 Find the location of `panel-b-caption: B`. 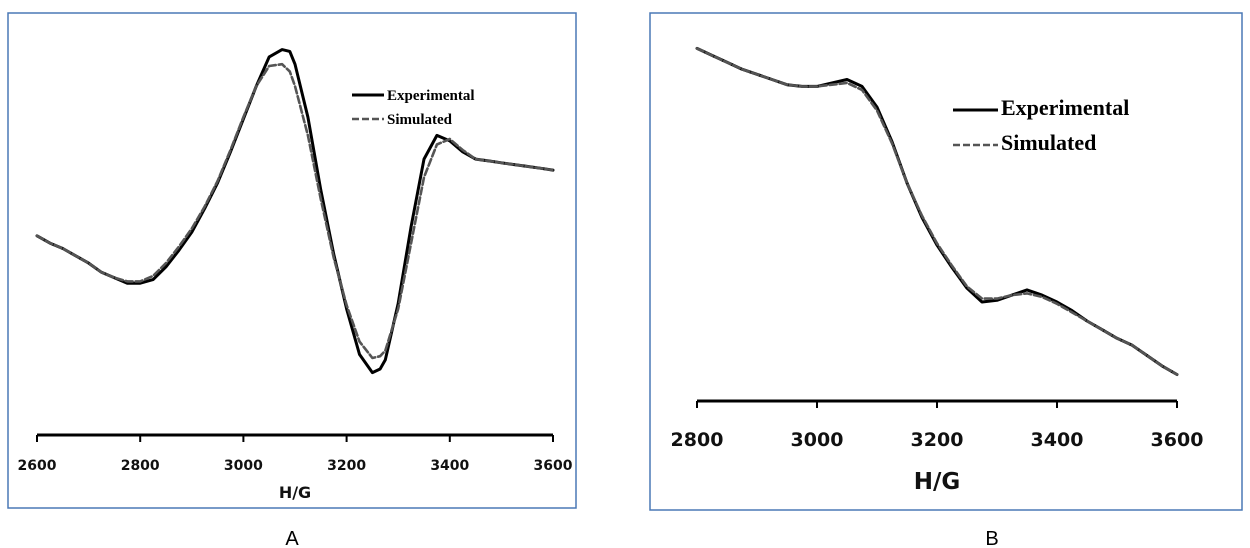

panel-b-caption: B is located at coordinates (991, 538).